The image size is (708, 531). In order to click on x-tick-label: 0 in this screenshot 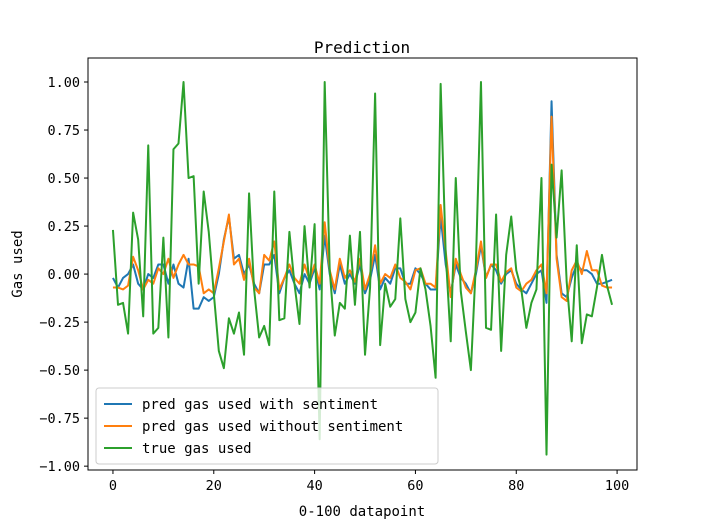, I will do `click(113, 486)`.